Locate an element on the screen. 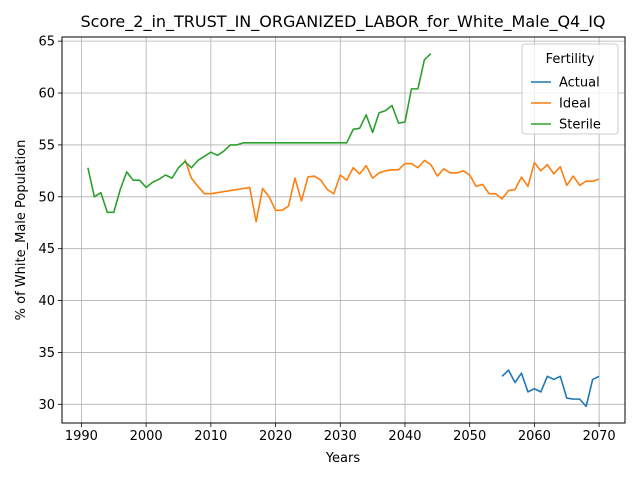 The image size is (640, 480). legend-title: Fertility is located at coordinates (570, 59).